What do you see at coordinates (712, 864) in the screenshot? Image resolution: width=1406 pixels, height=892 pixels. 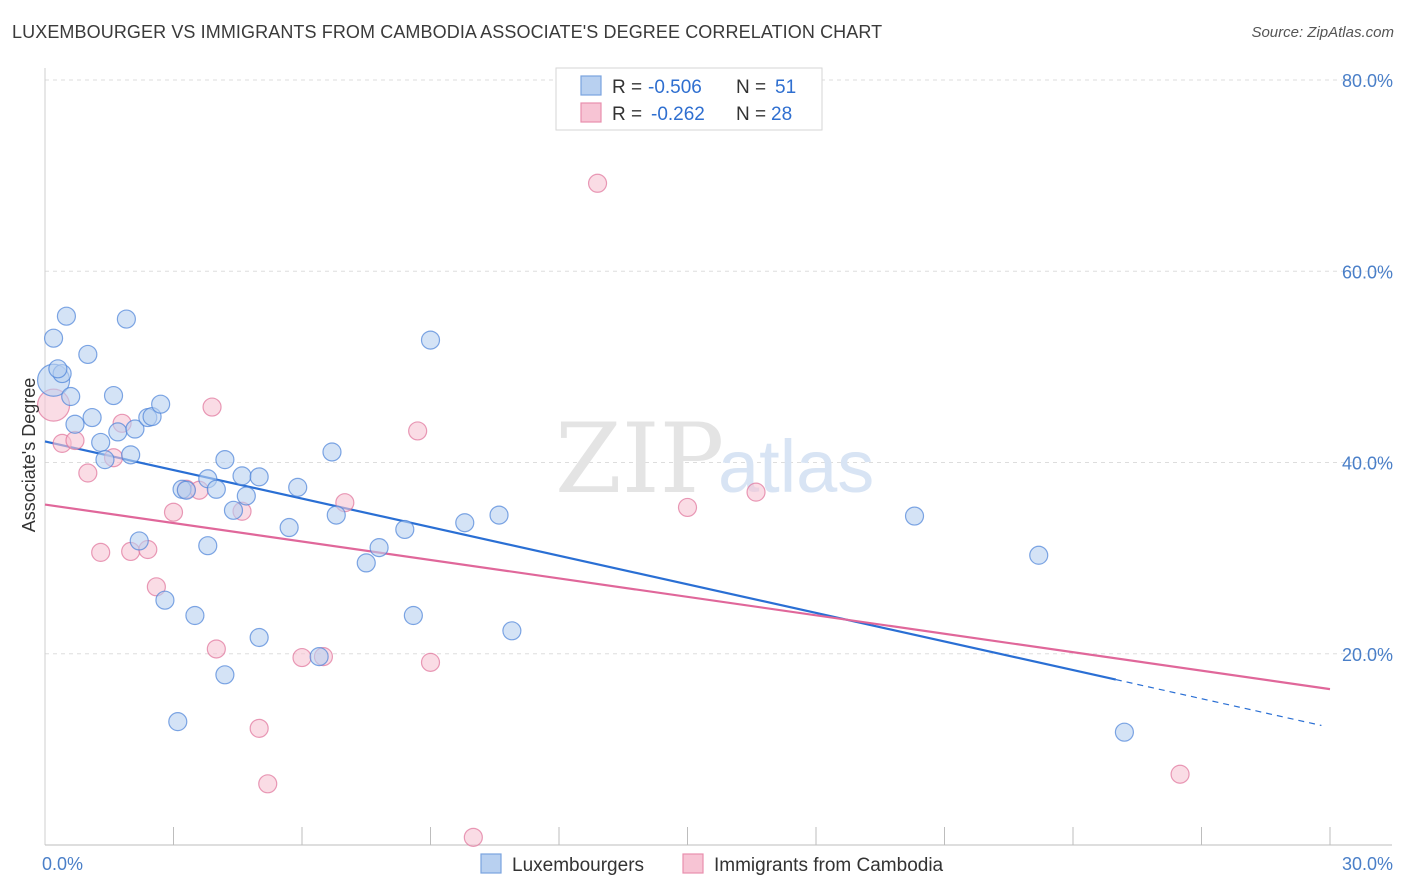 I see `series-legend: Luxembourgers Immigrants from Cambodia` at bounding box center [712, 864].